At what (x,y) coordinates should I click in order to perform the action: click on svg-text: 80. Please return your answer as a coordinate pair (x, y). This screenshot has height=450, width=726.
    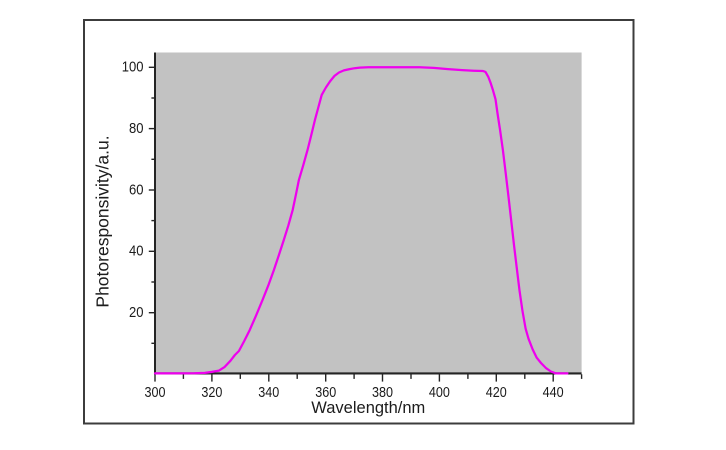
    Looking at the image, I should click on (136, 127).